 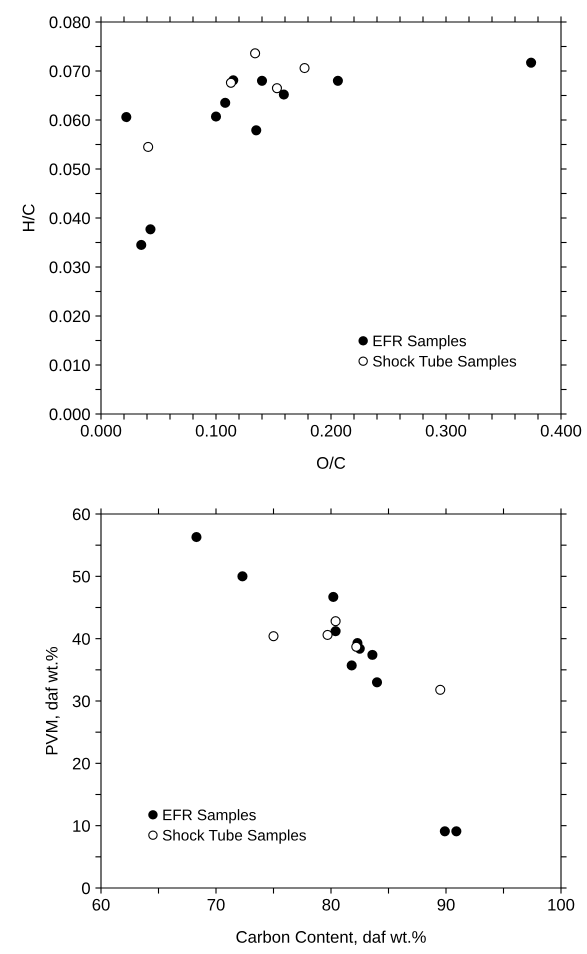 I want to click on y-tick-label: 20, so click(x=81, y=764).